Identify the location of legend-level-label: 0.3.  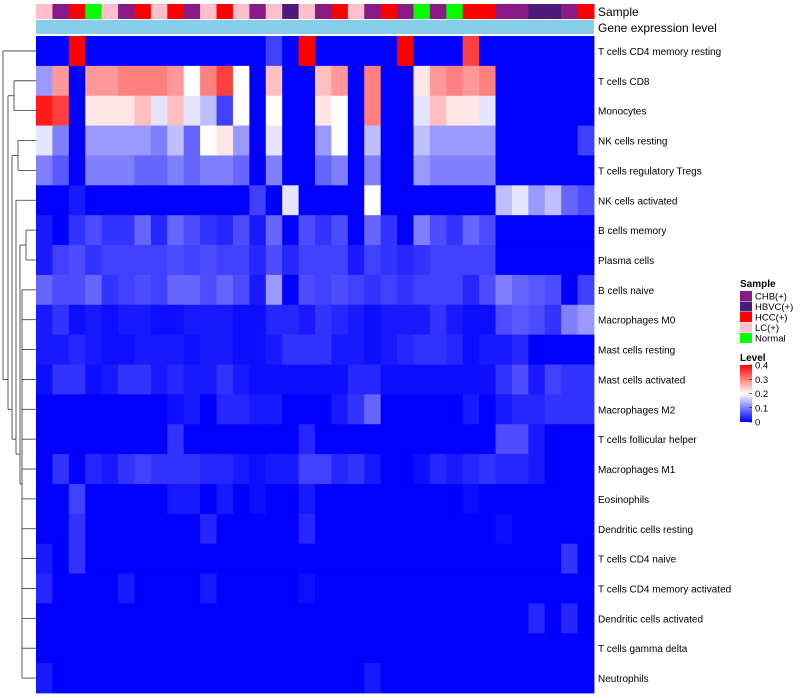
(761, 380).